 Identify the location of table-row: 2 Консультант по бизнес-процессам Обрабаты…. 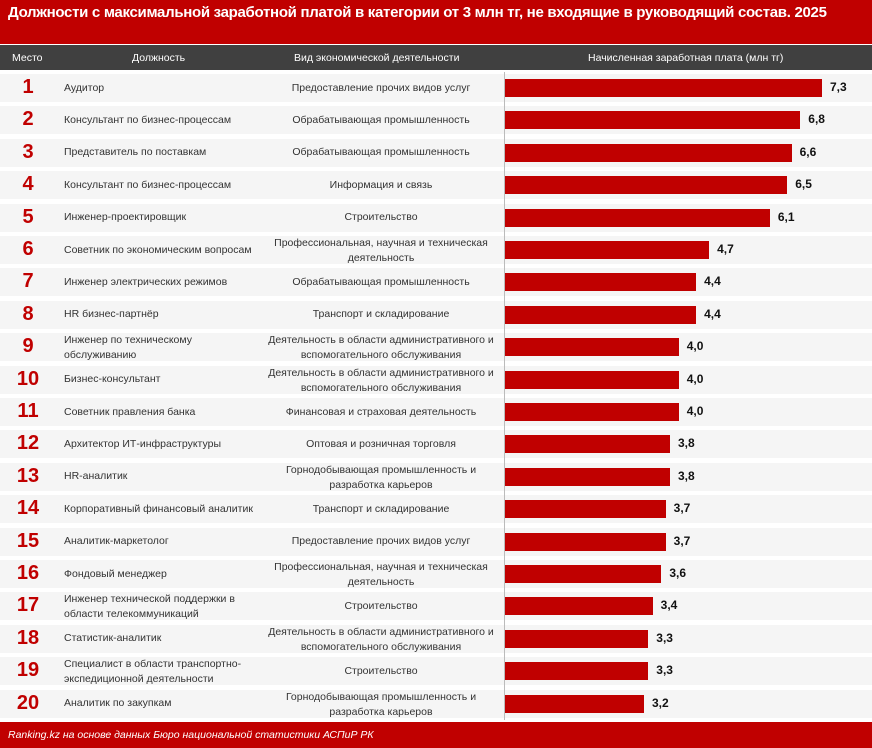
(436, 120).